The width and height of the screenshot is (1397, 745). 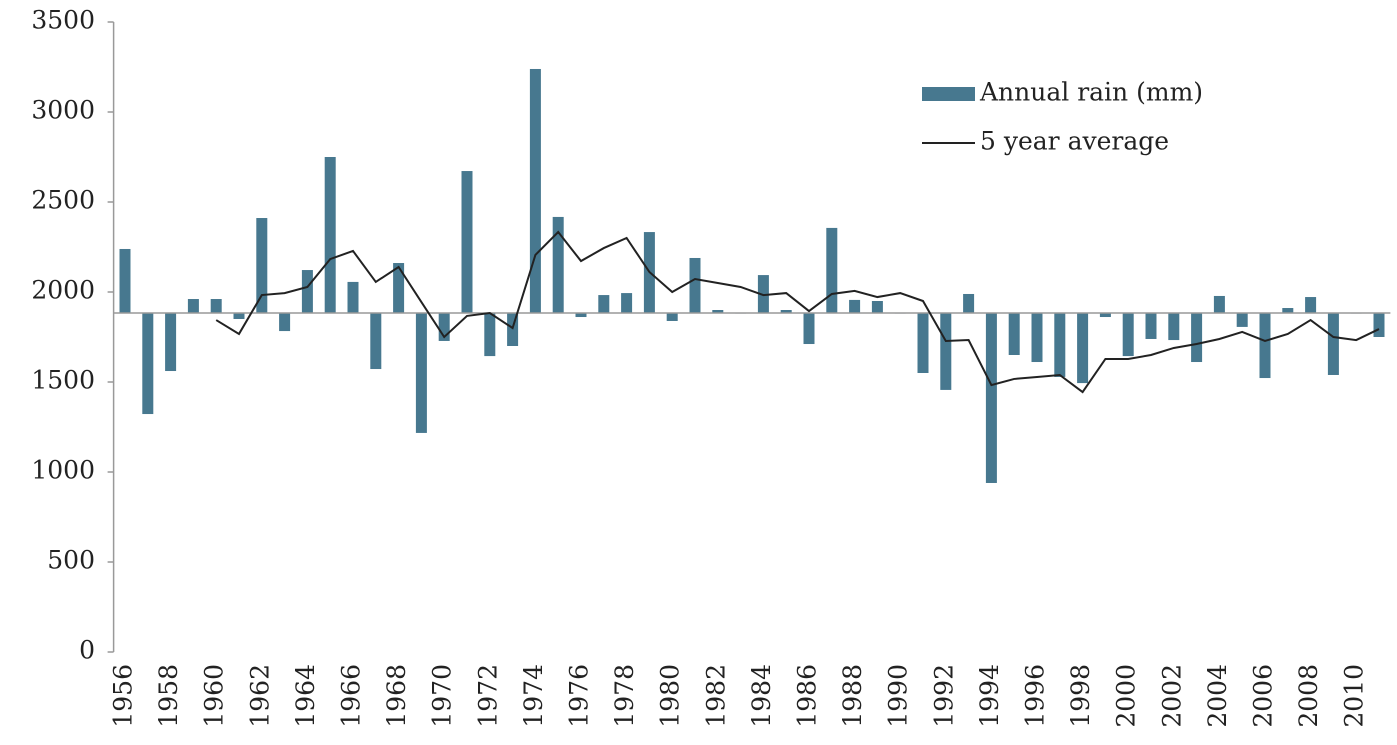 I want to click on x-tick-label: 2002, so click(x=1171, y=696).